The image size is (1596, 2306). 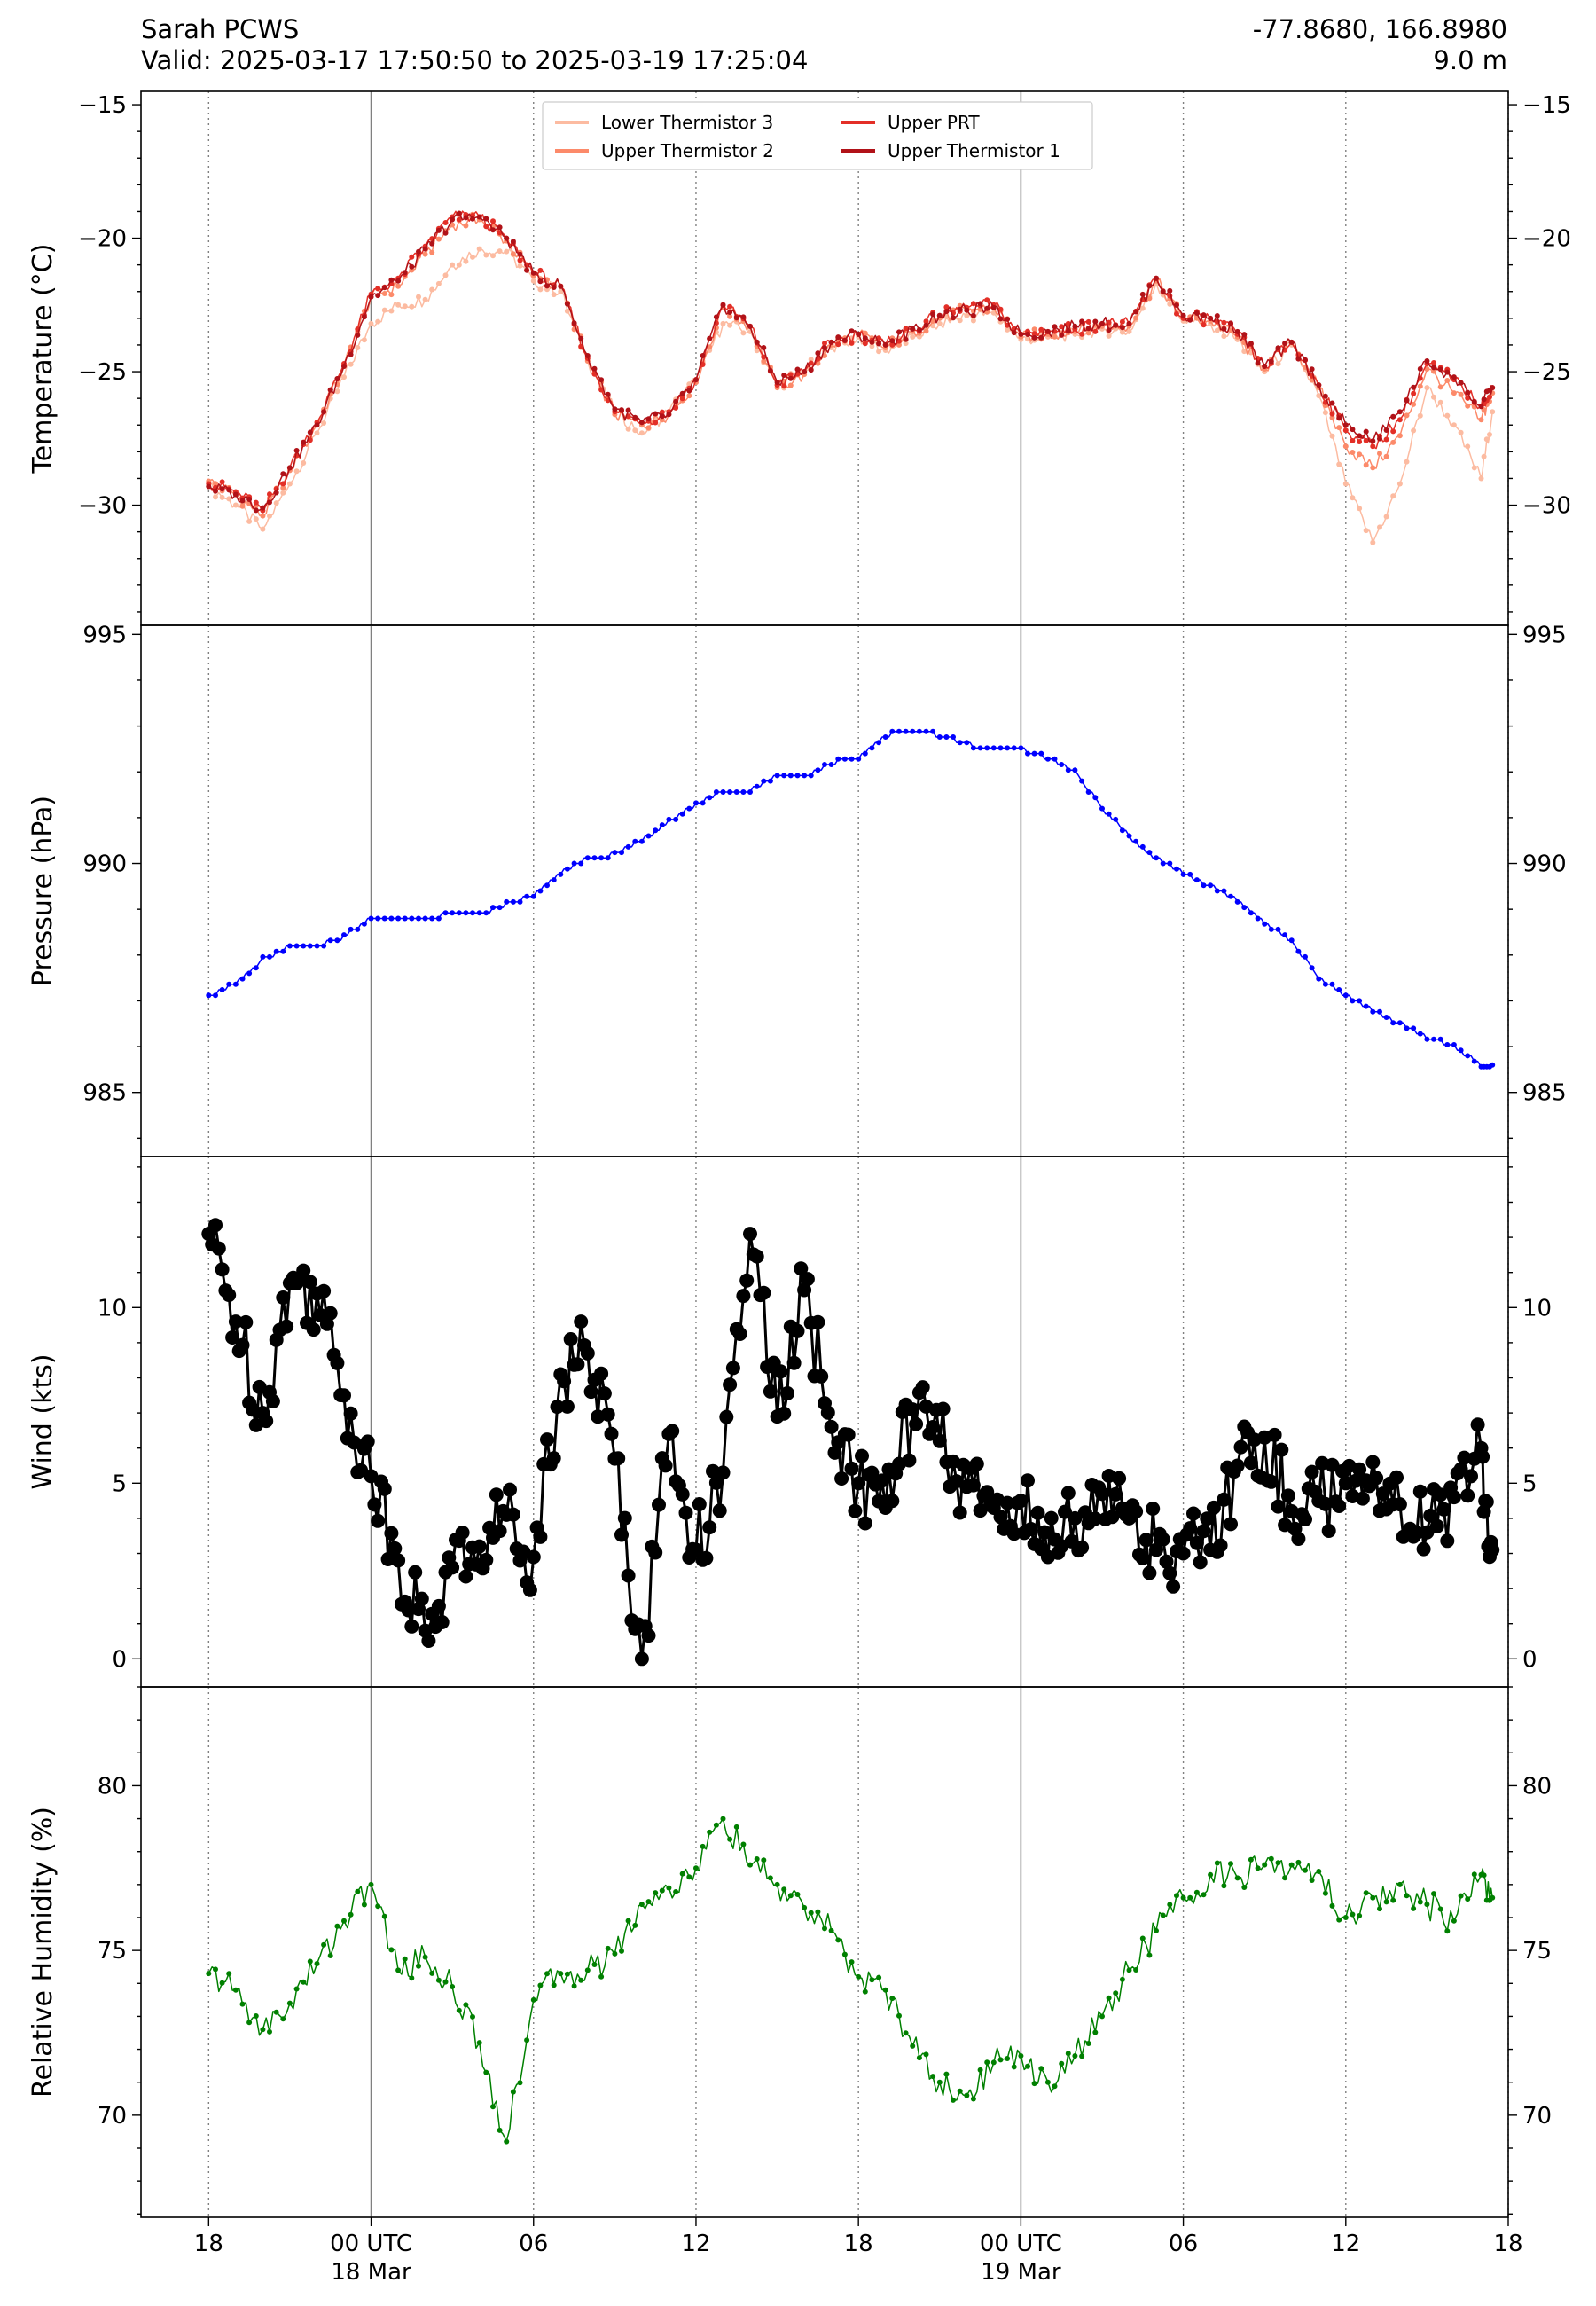 What do you see at coordinates (221, 29) in the screenshot?
I see `station-title: Sarah PCWS` at bounding box center [221, 29].